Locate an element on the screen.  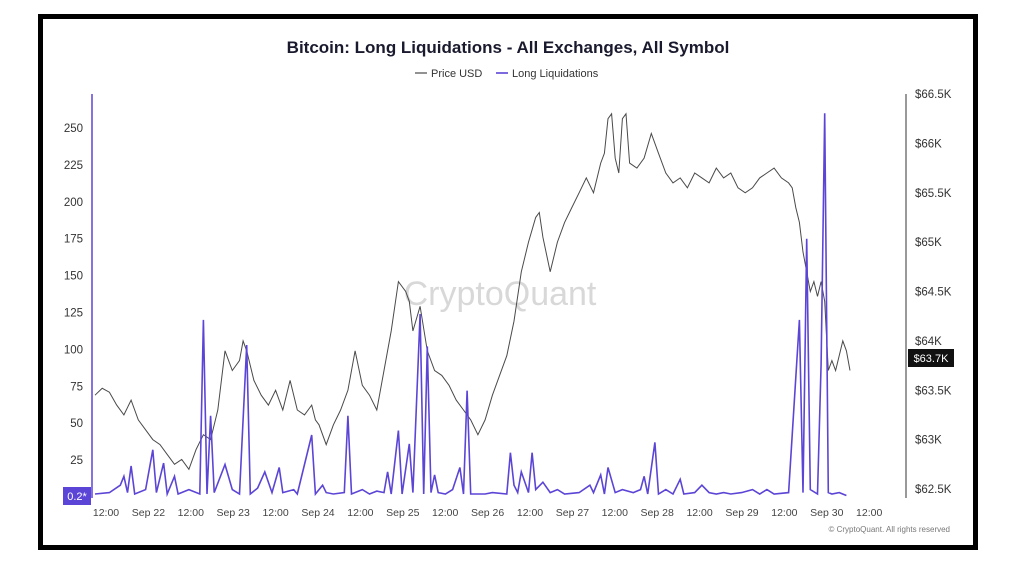
last-price-value: $63.7K is located at coordinates (932, 359).